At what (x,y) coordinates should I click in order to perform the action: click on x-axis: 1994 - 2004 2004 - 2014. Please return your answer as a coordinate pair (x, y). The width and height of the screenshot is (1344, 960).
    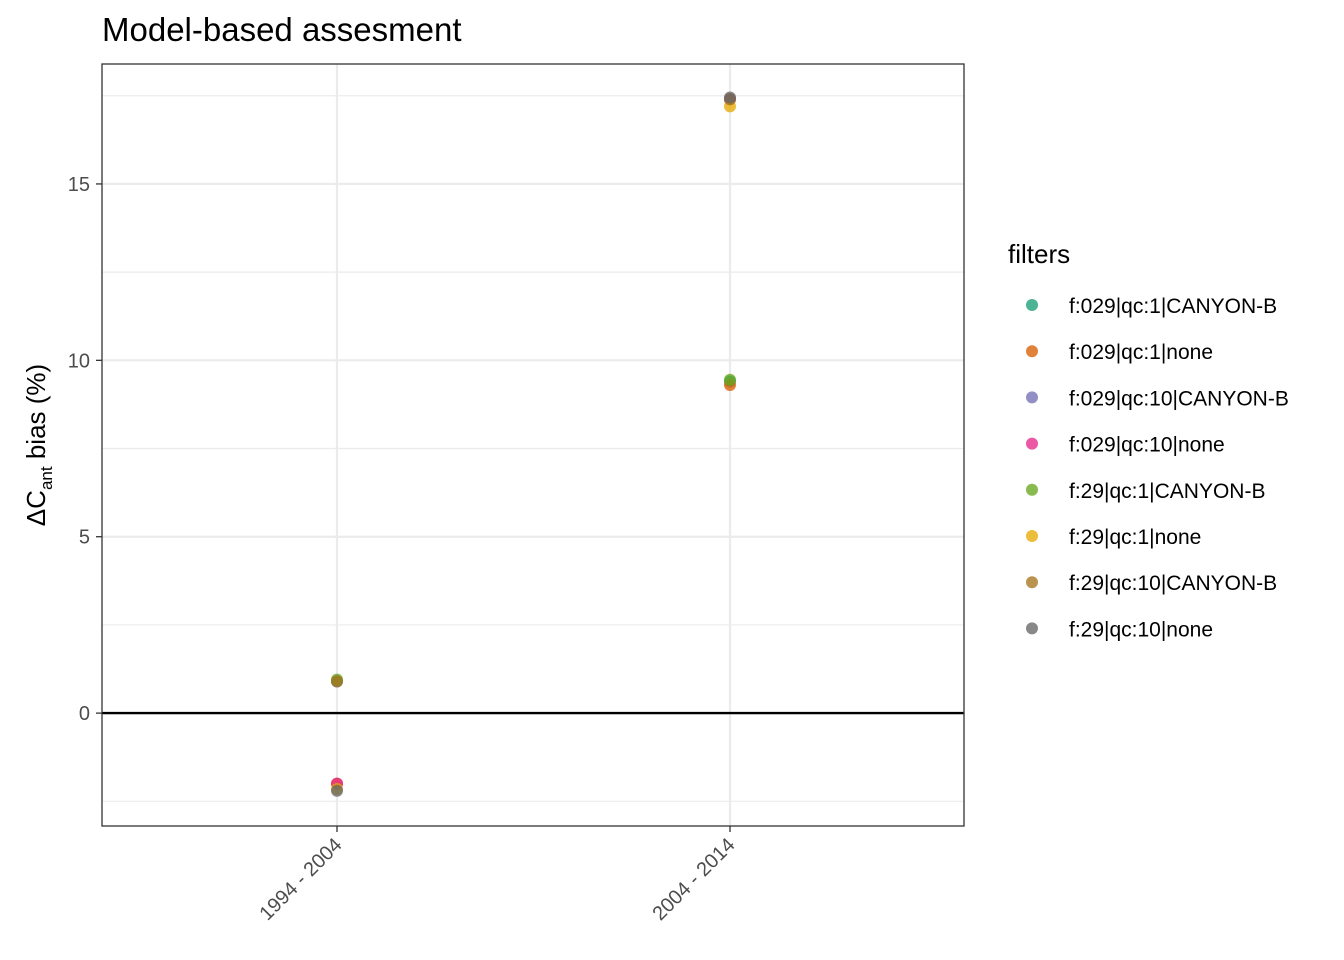
    Looking at the image, I should click on (497, 875).